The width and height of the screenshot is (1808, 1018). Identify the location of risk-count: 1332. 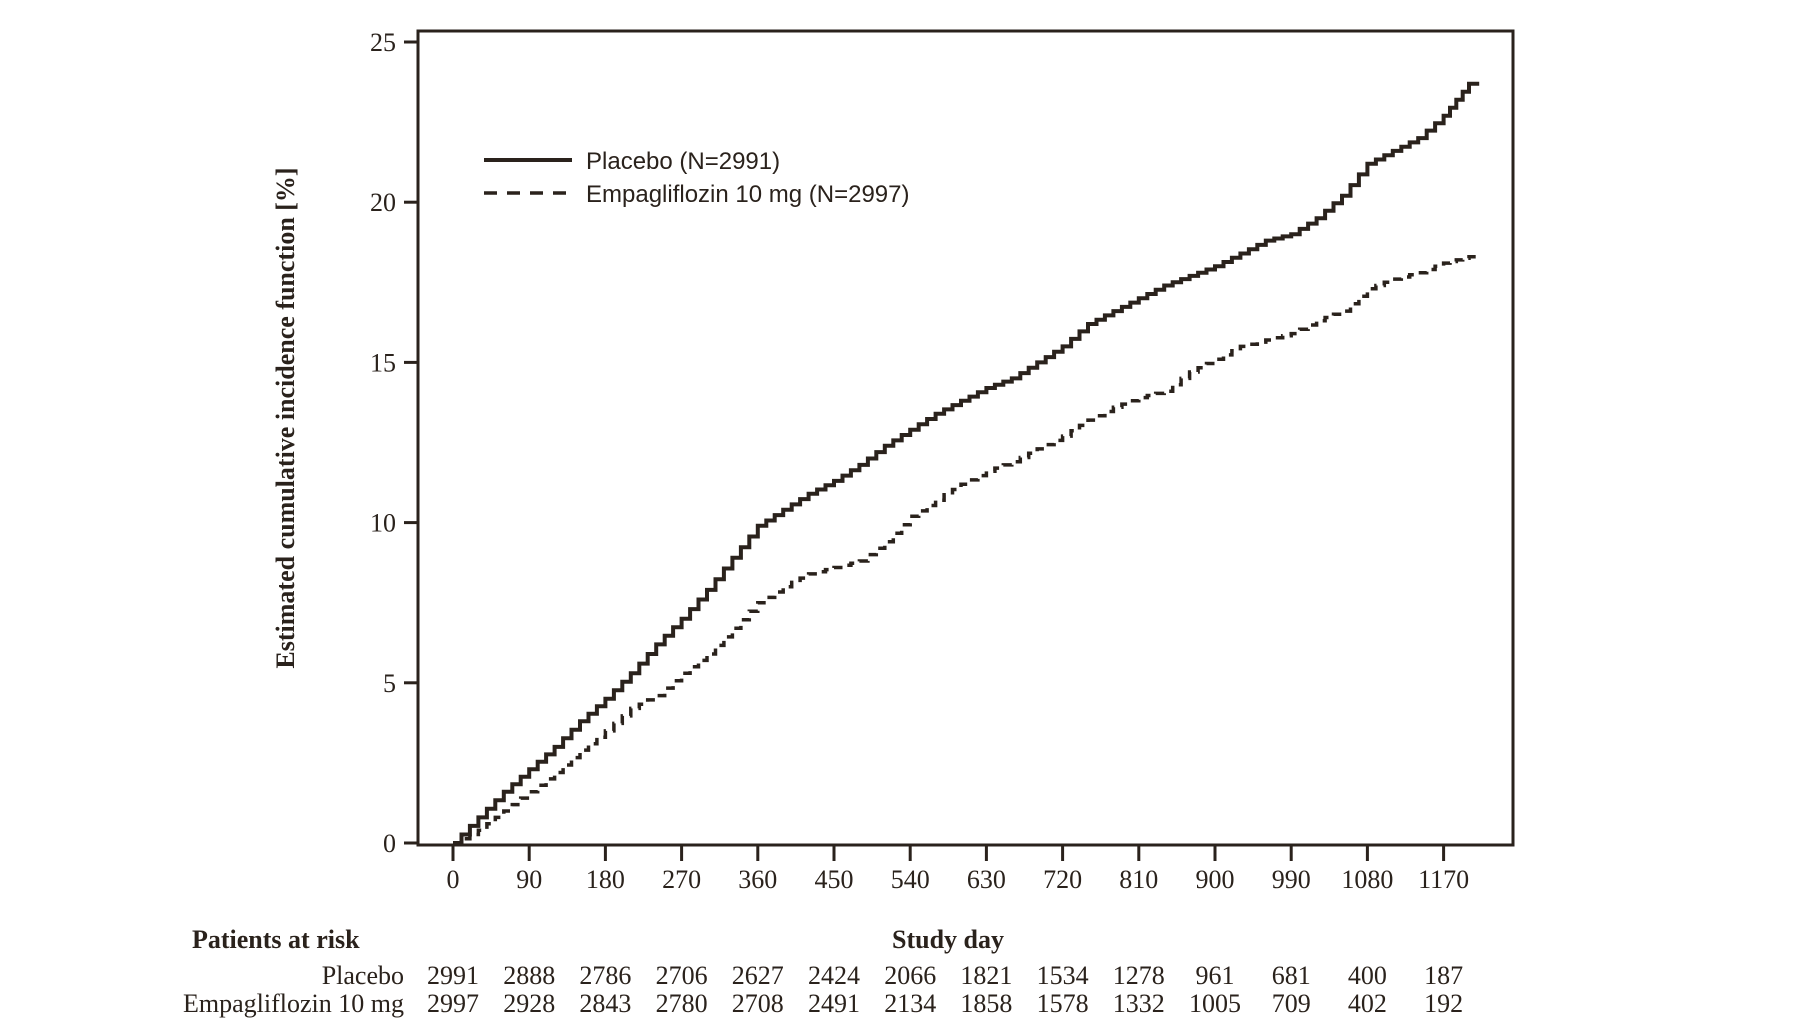
(1139, 1003).